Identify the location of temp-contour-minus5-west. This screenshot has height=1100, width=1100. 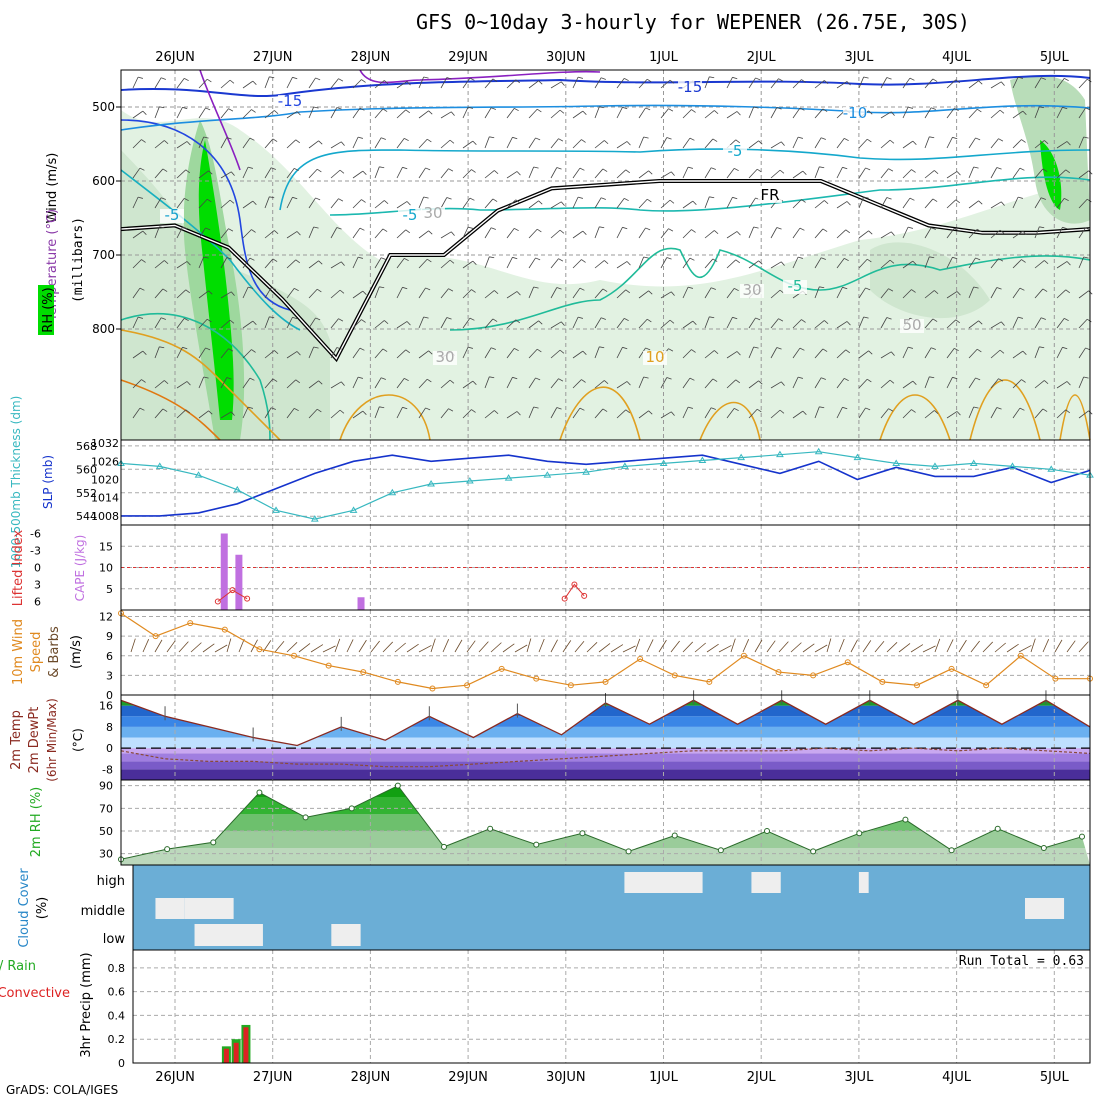
(210, 250).